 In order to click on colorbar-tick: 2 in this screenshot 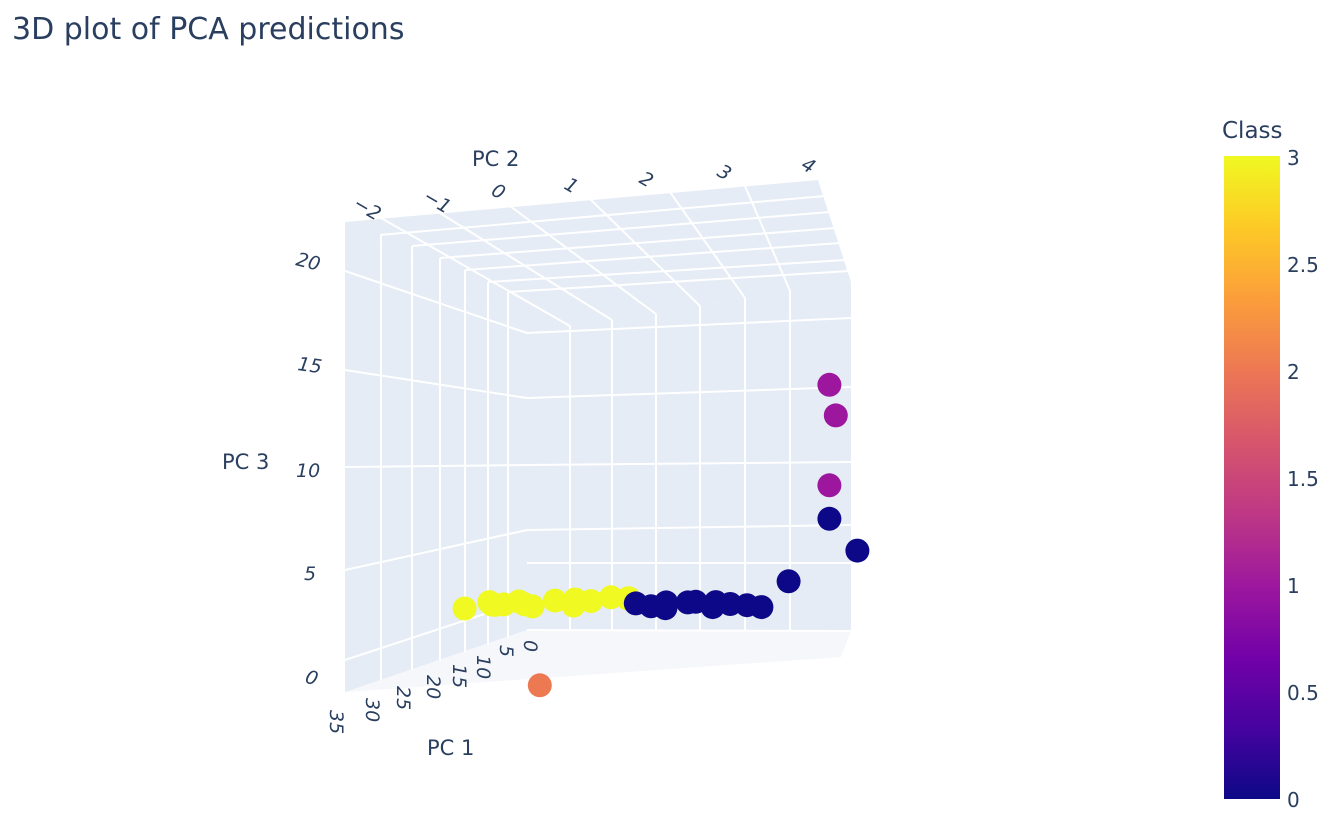, I will do `click(1293, 372)`.